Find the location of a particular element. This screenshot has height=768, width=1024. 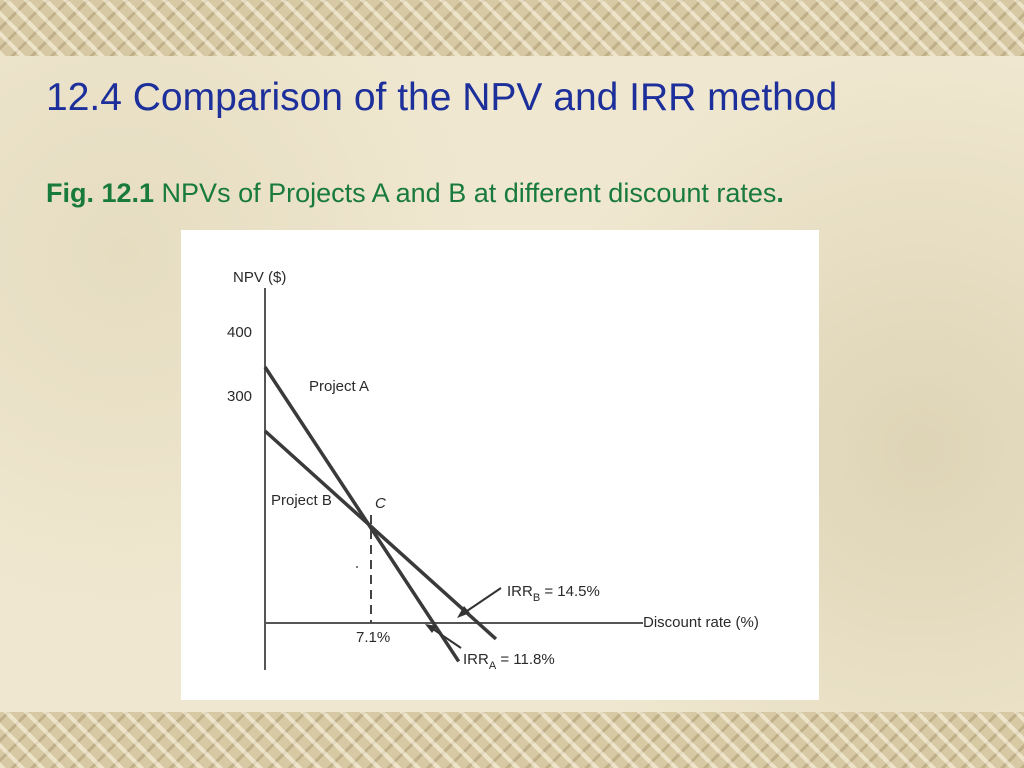

project-a-label: Project A is located at coordinates (339, 386).